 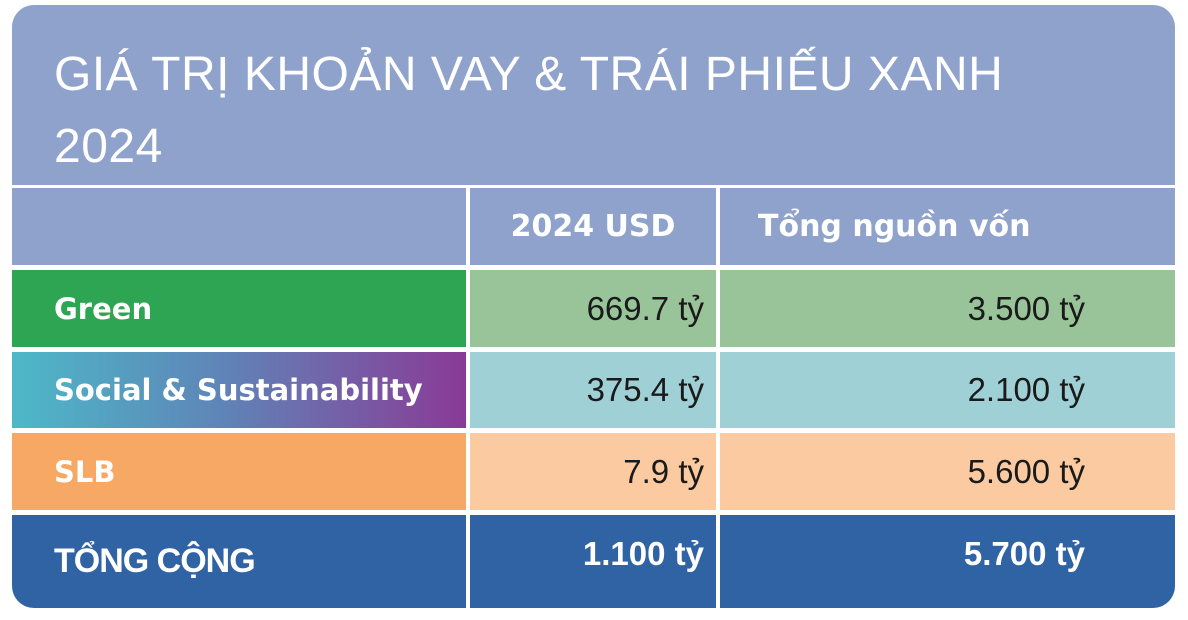 I want to click on value-cell: 2.100 tỷ, so click(x=947, y=390).